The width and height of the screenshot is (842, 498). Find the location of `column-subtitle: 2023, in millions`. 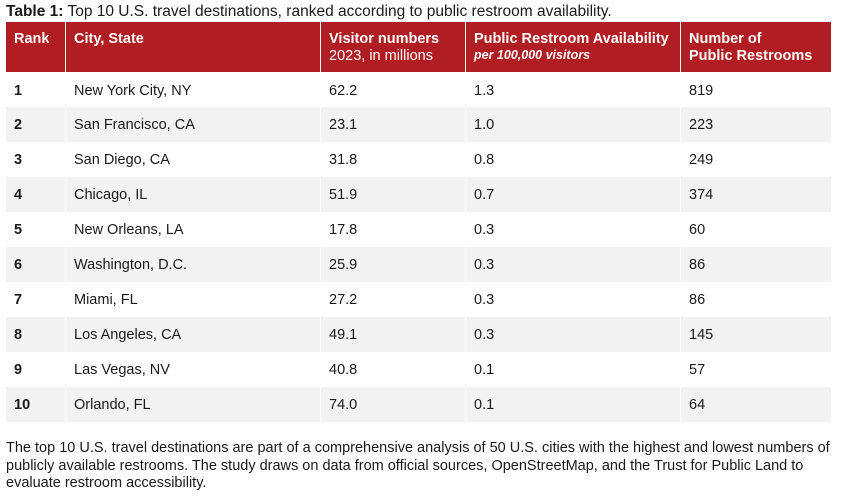

column-subtitle: 2023, in millions is located at coordinates (381, 56).